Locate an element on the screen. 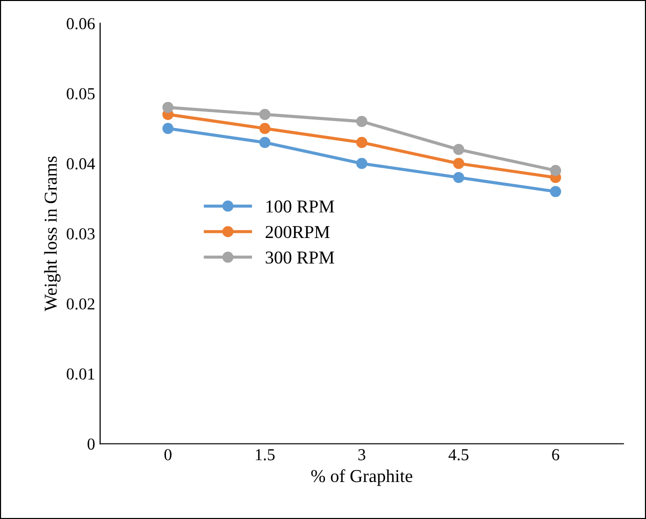  y-tick-label: 0 is located at coordinates (91, 444).